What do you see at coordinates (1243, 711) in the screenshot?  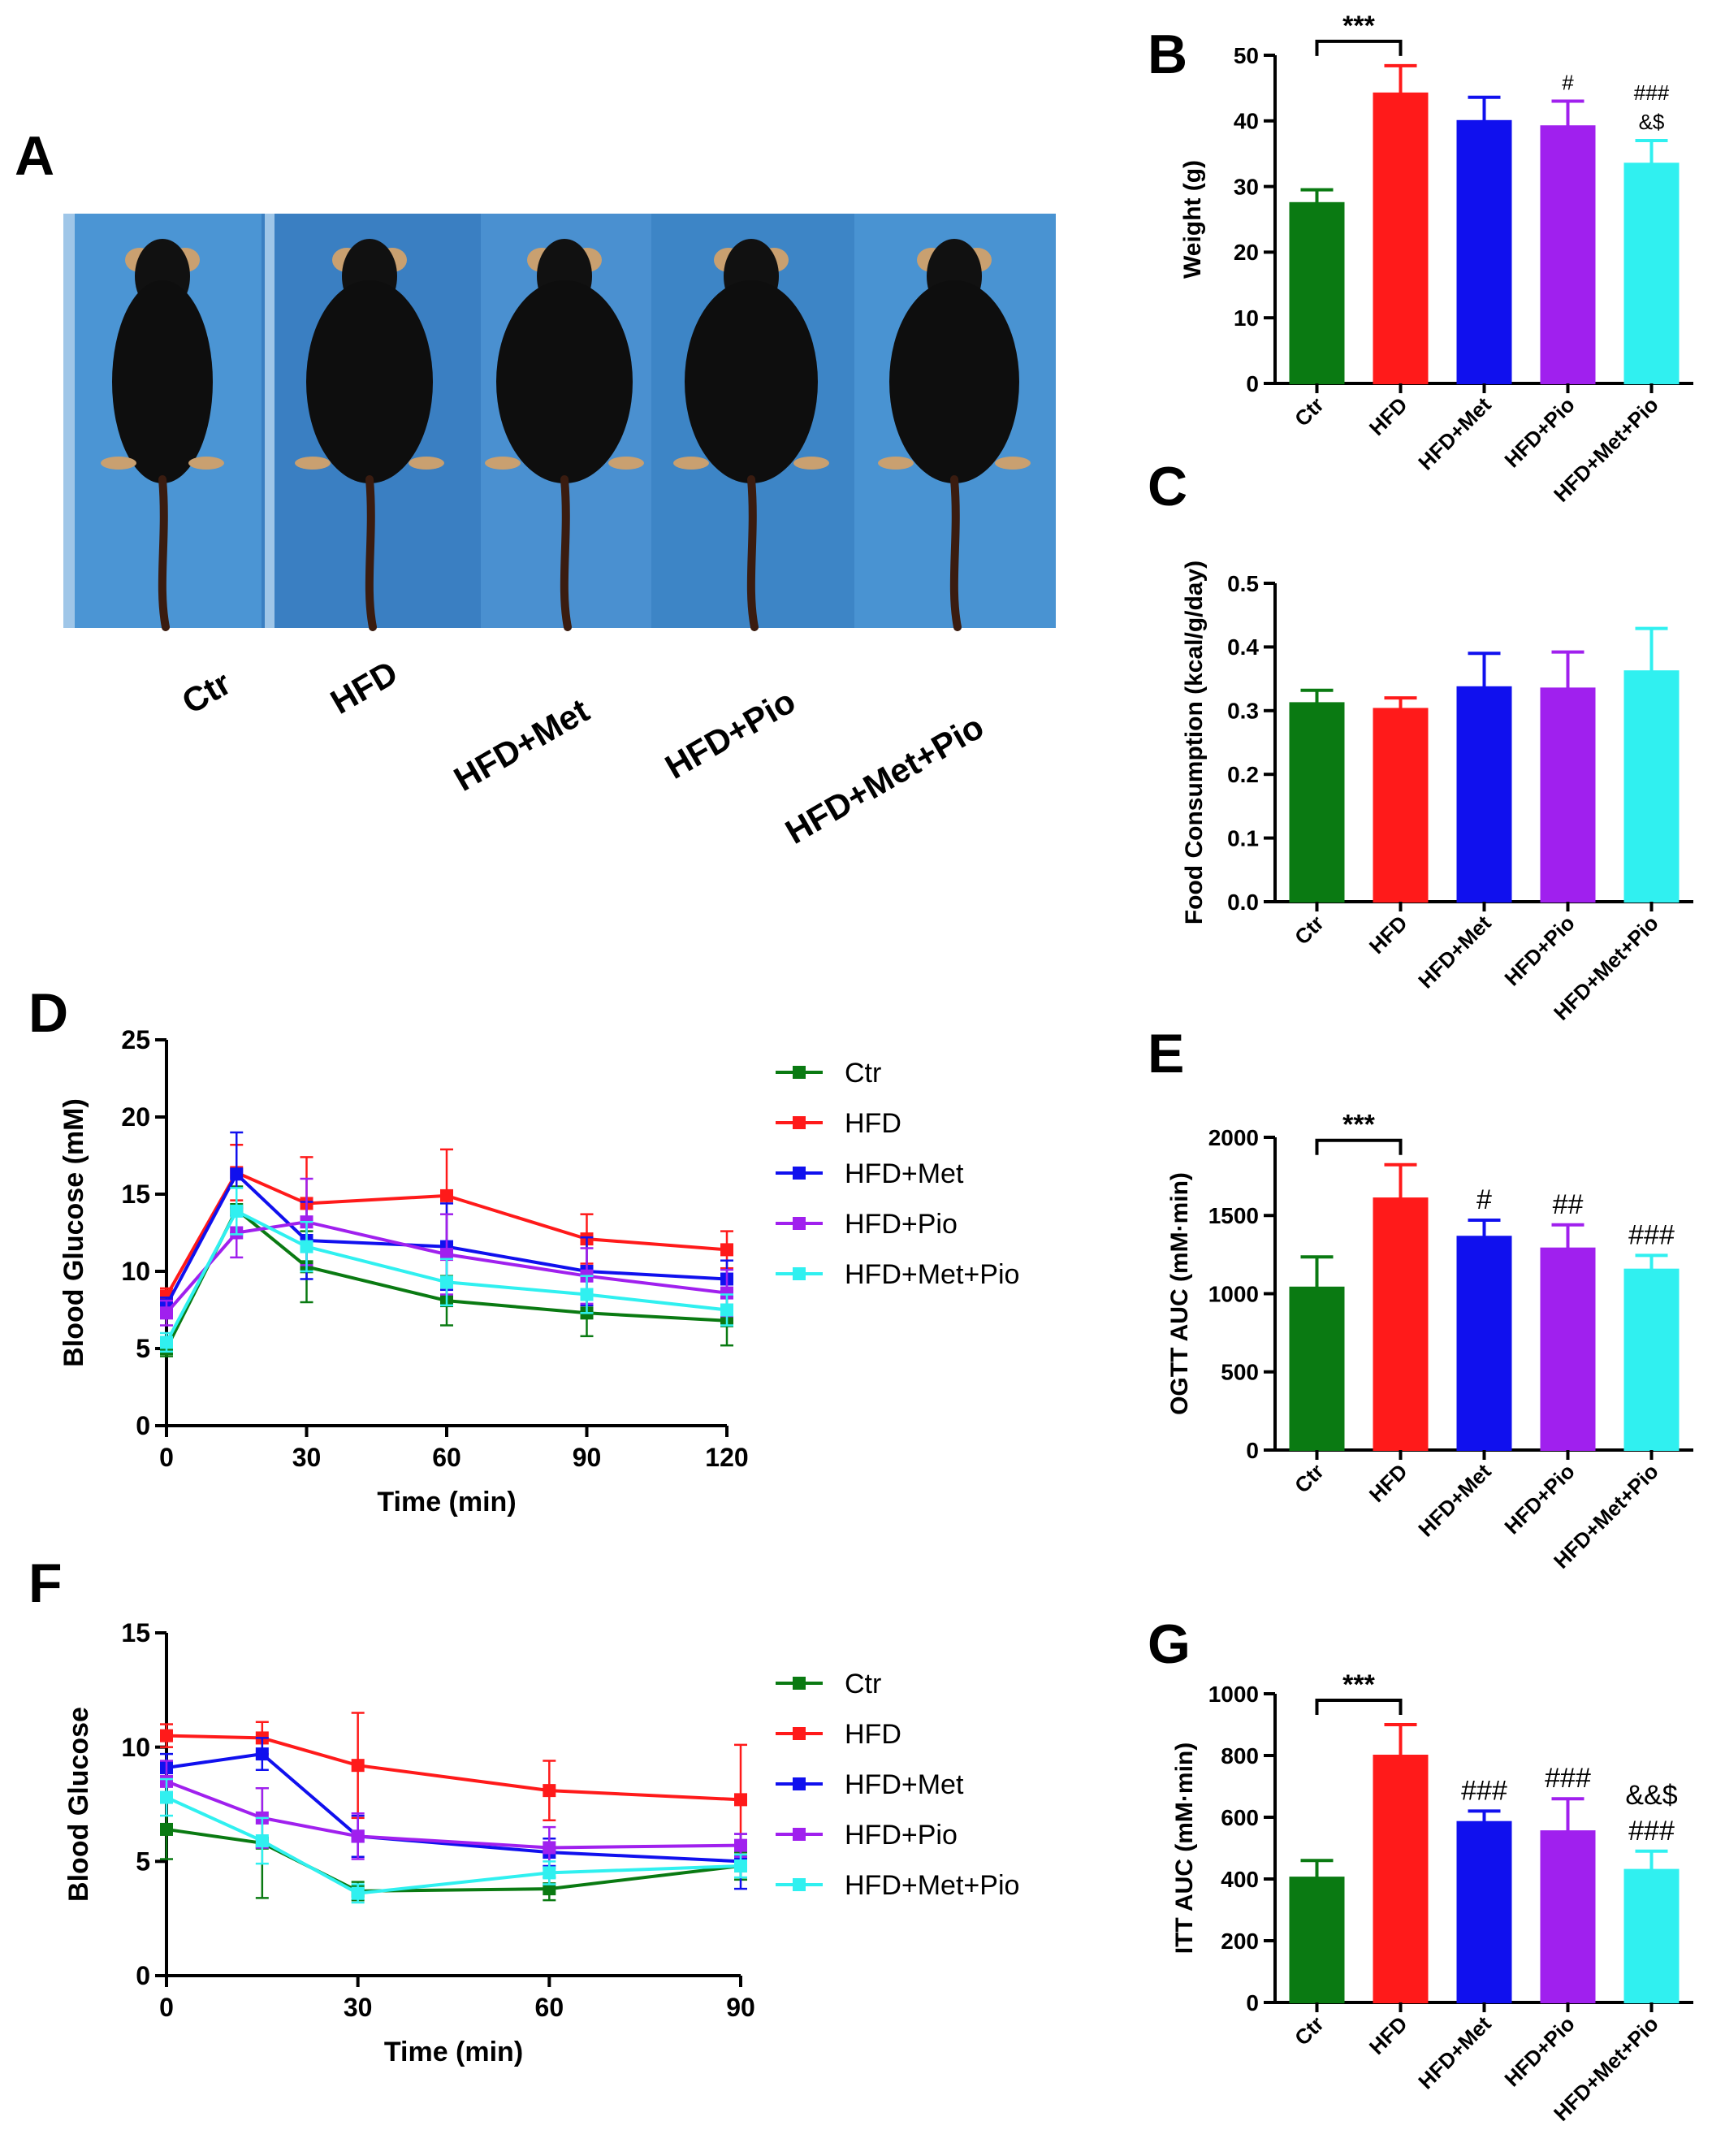 I see `y-tick-label: 0.3` at bounding box center [1243, 711].